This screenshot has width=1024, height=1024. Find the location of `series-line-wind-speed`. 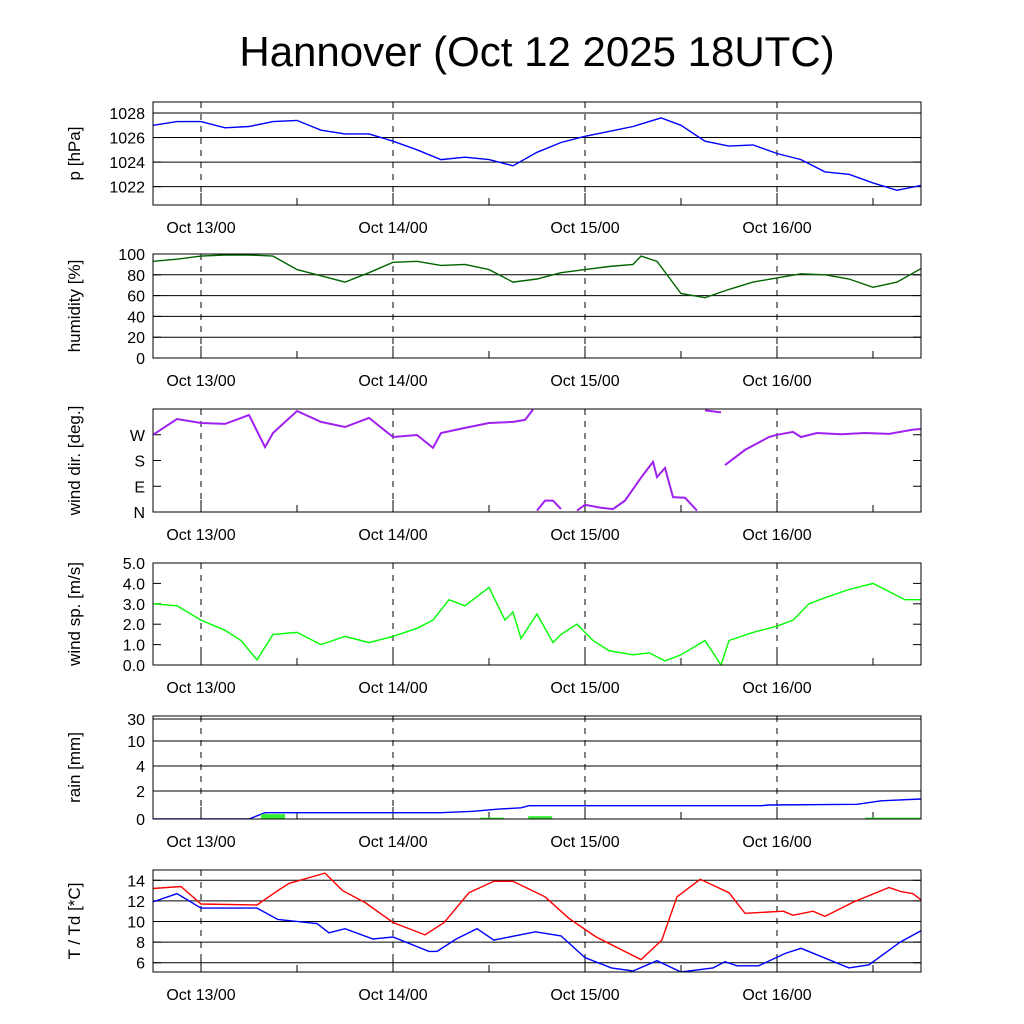

series-line-wind-speed is located at coordinates (537, 623).